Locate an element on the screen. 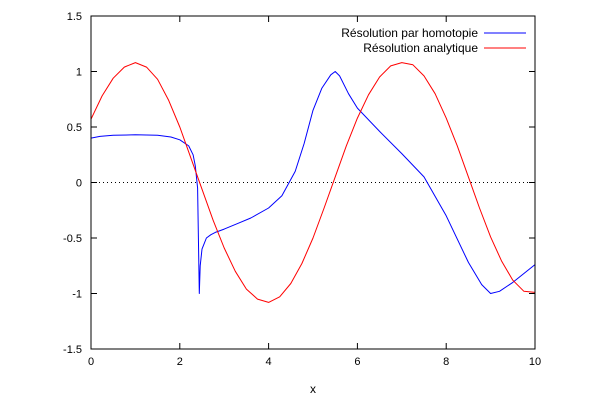 The image size is (600, 400). y-tick-label: 1 is located at coordinates (79, 73).